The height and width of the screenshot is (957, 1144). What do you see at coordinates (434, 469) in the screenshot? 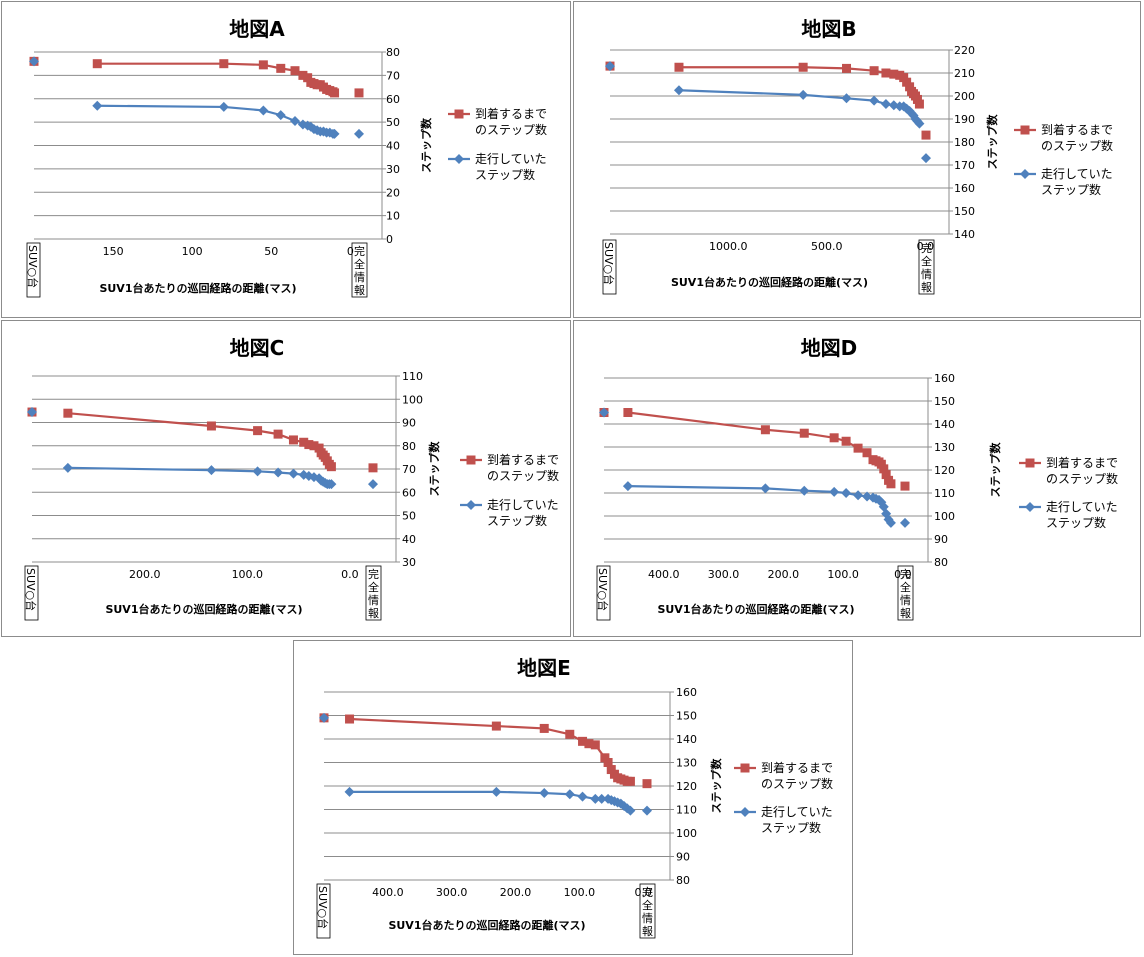
I see `y-axis-label: ステップ数` at bounding box center [434, 469].